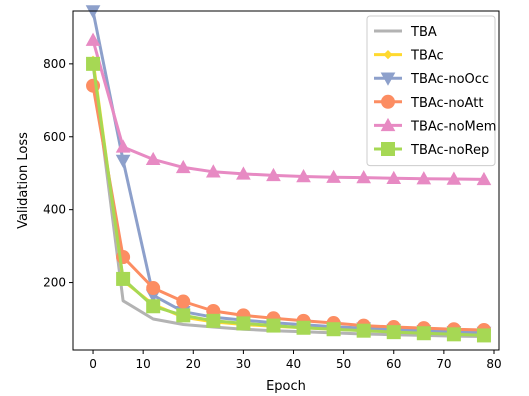 This screenshot has width=529, height=396. I want to click on y-tick-label: 800, so click(54, 64).